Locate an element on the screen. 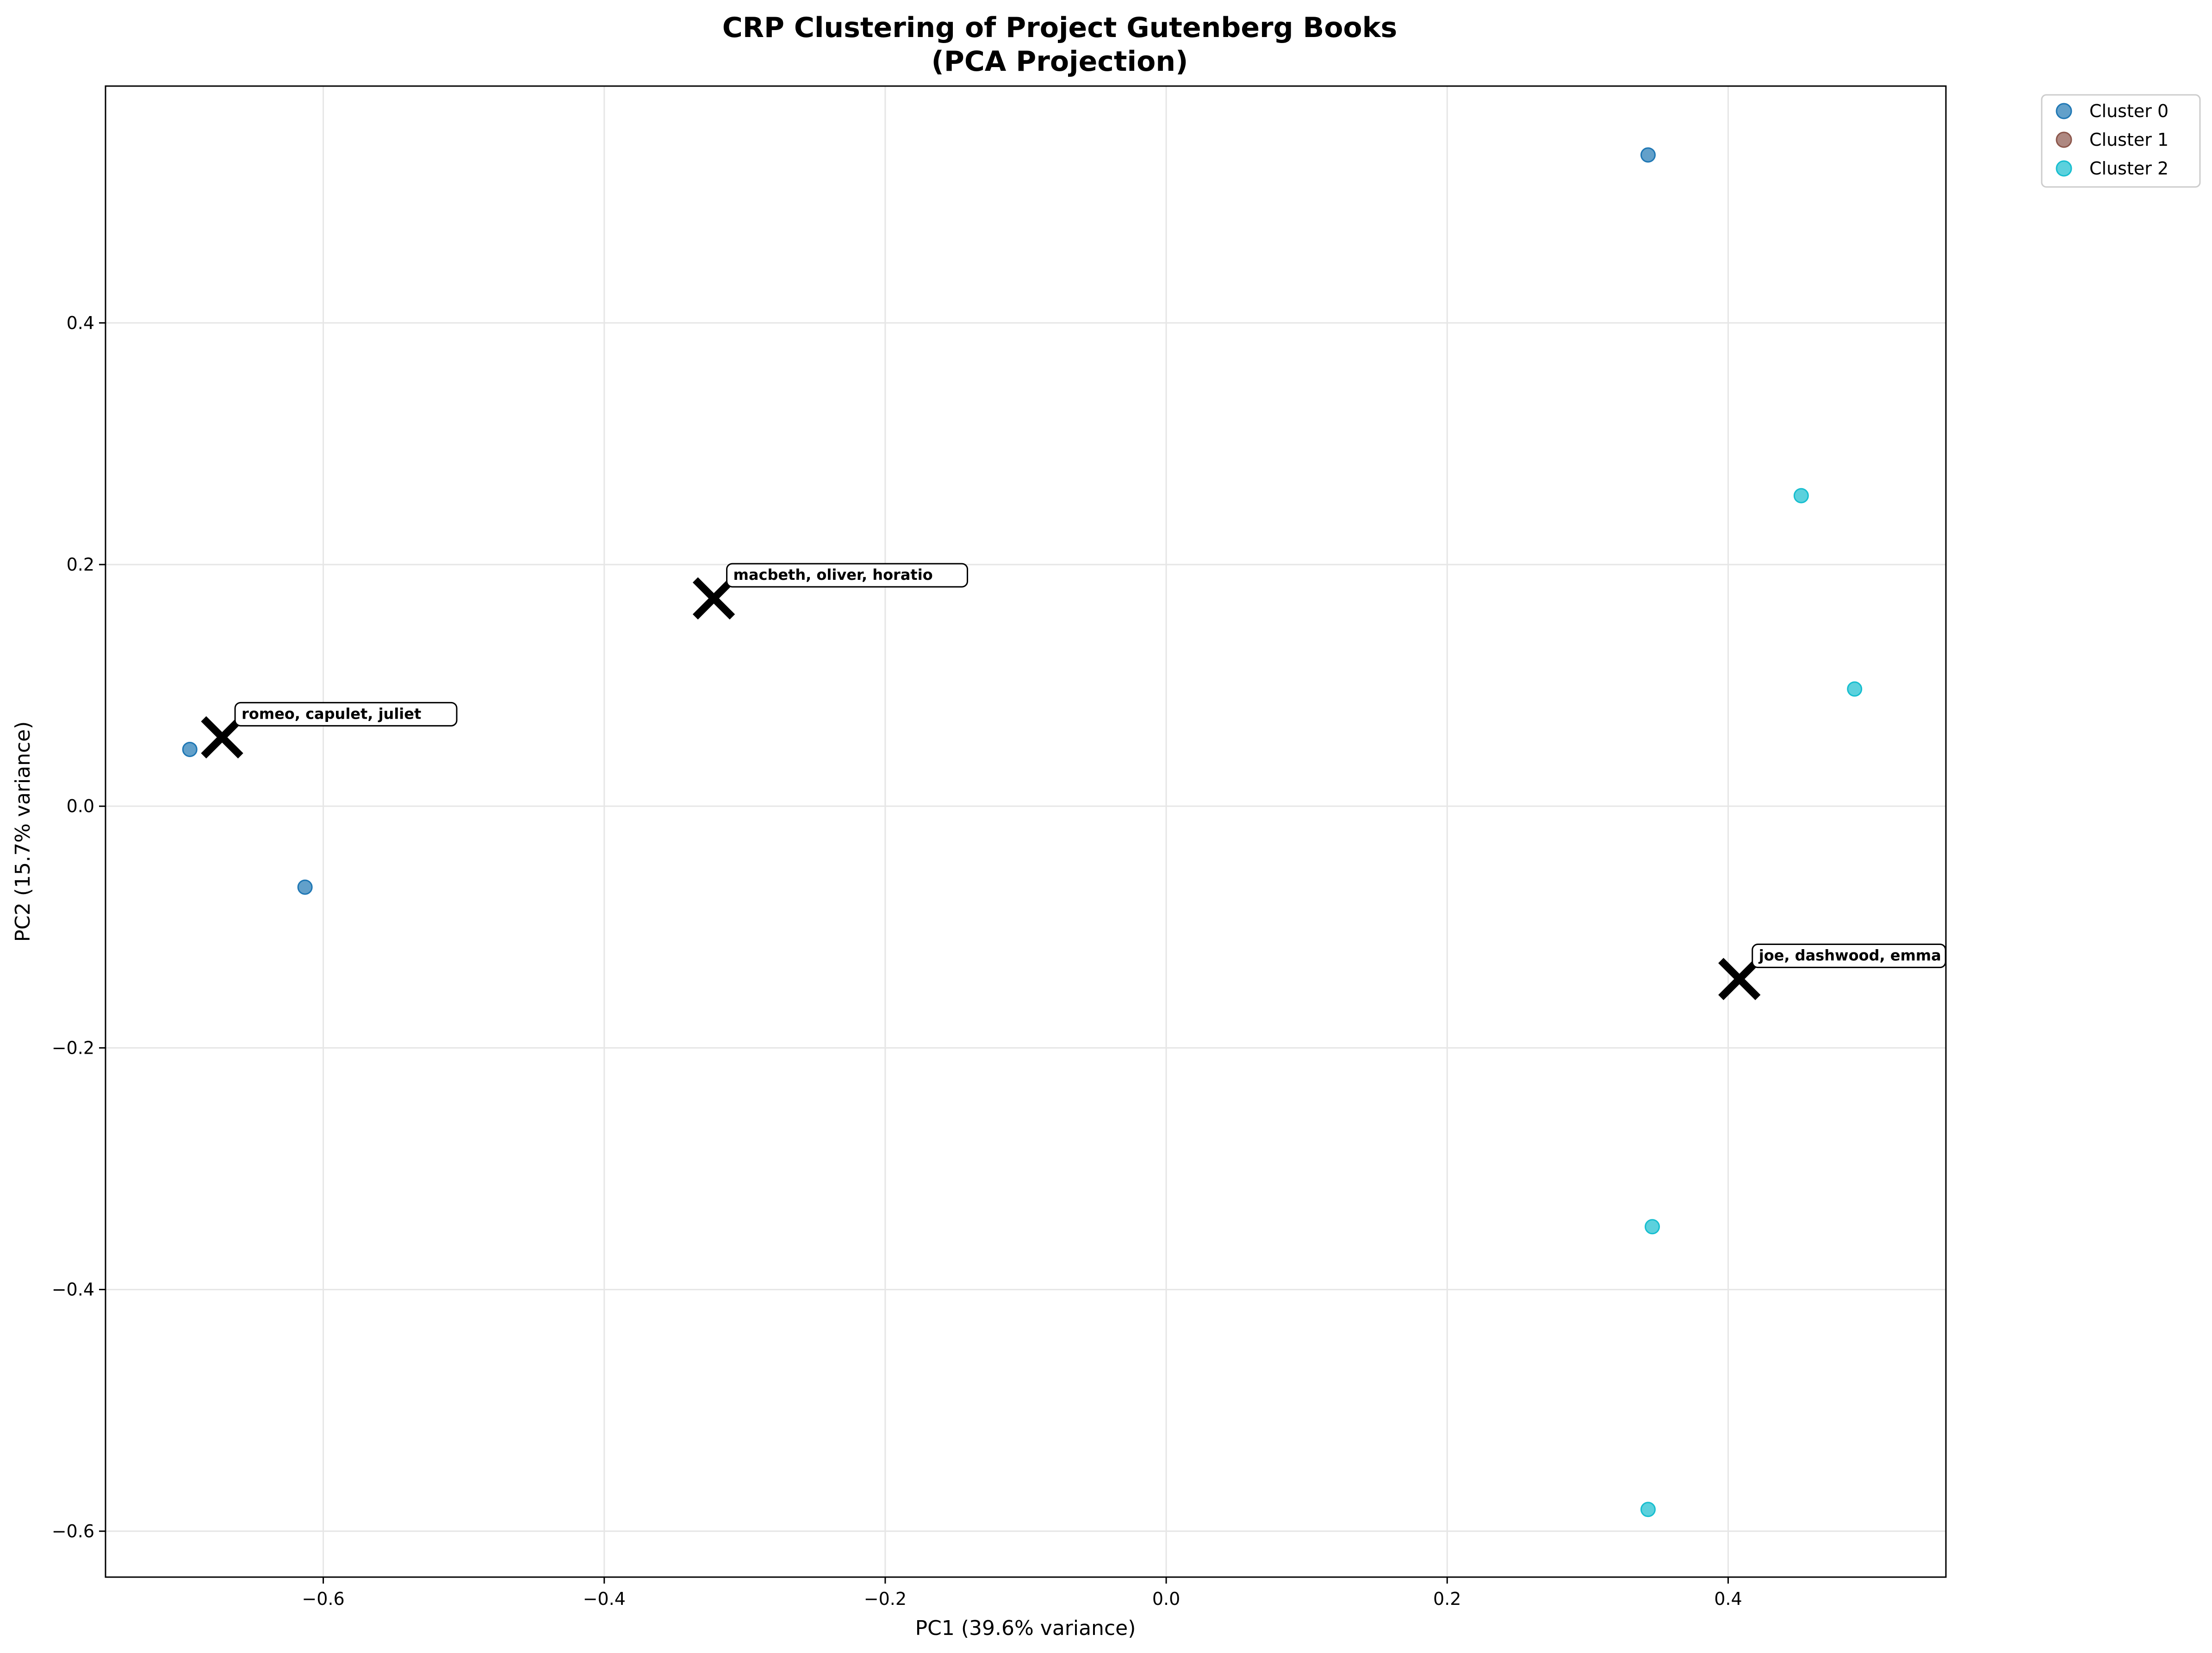  legend: Cluster 0 Cluster 1 Cluster 2 is located at coordinates (2121, 141).